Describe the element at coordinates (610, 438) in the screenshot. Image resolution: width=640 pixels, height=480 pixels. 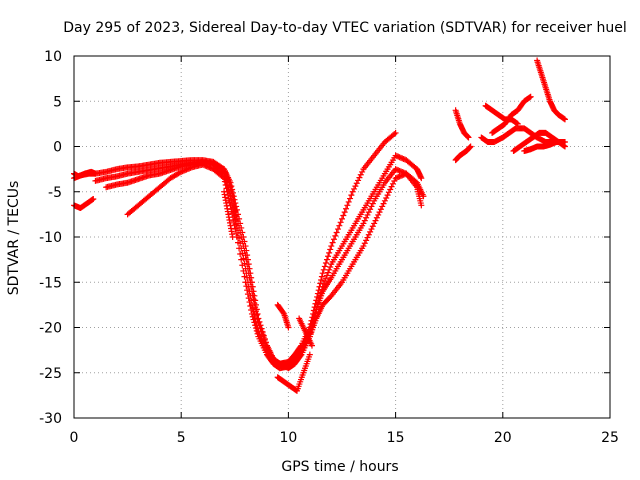
I see `x-tick-label: 25` at that location.